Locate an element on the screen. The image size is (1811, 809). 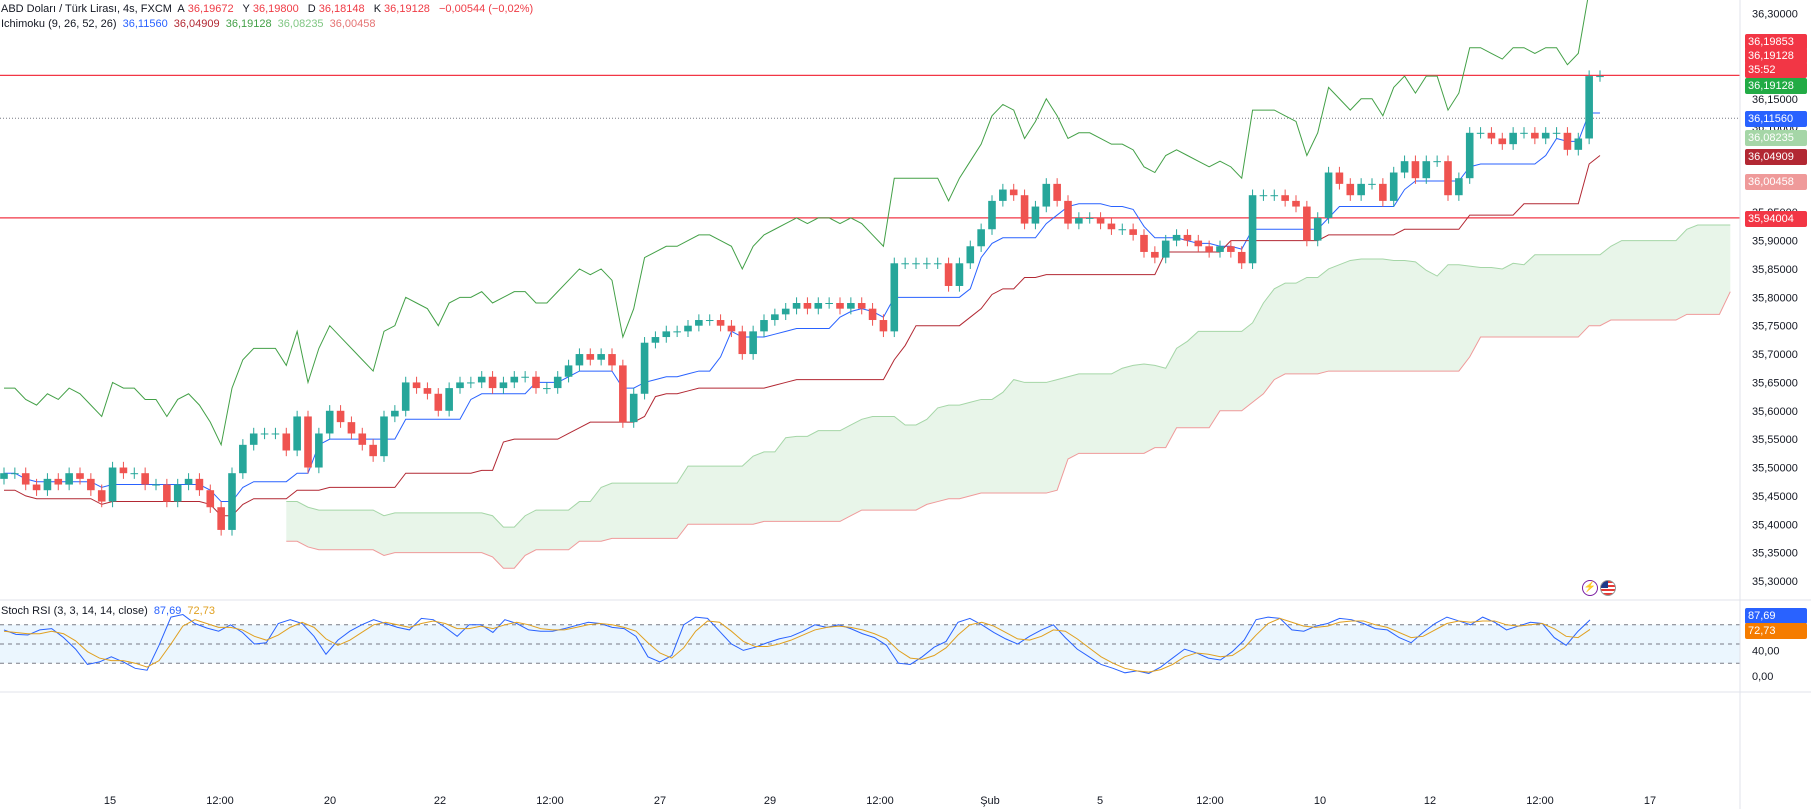
ichimoku-label: Ichimoku (9, 26, 52, 26) is located at coordinates (59, 24).